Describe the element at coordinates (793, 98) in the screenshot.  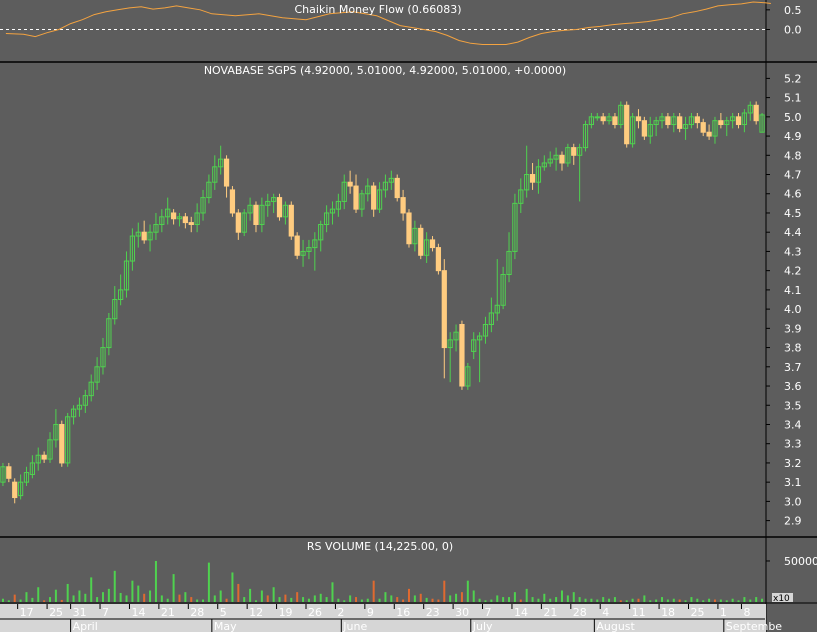
I see `price-y-tick-label: 5.1` at that location.